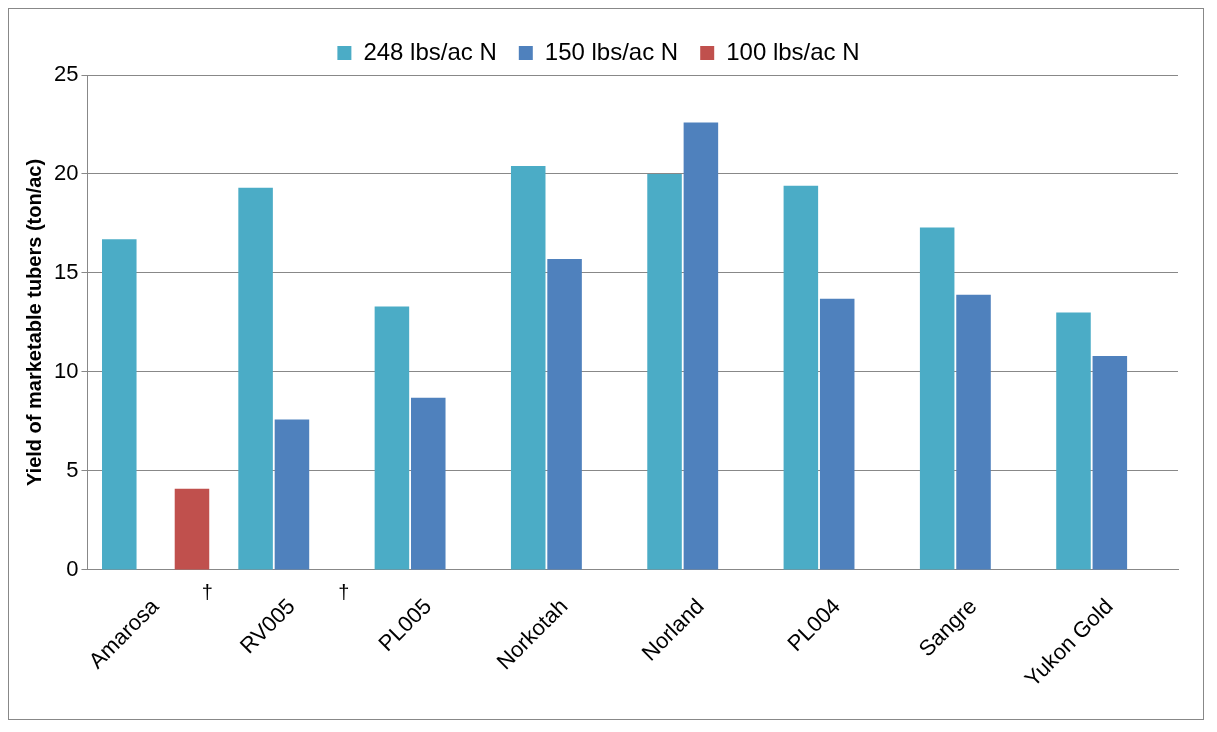 This screenshot has width=1217, height=732. I want to click on y-tick-label: 5, so click(72, 469).